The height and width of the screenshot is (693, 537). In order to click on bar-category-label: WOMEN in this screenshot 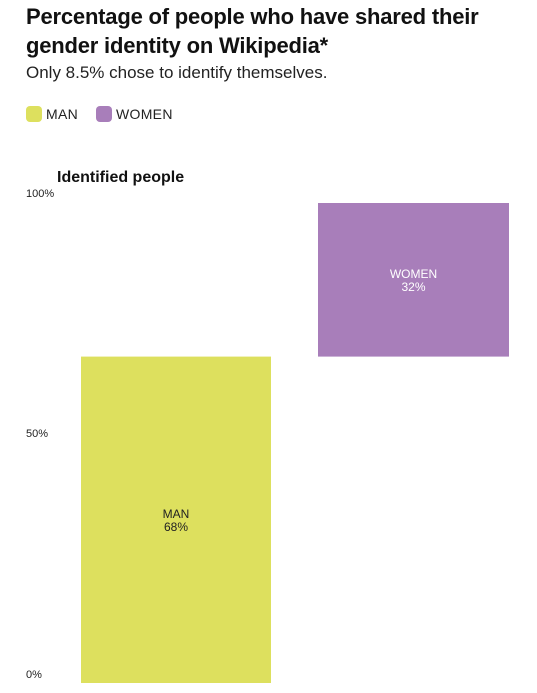, I will do `click(413, 274)`.